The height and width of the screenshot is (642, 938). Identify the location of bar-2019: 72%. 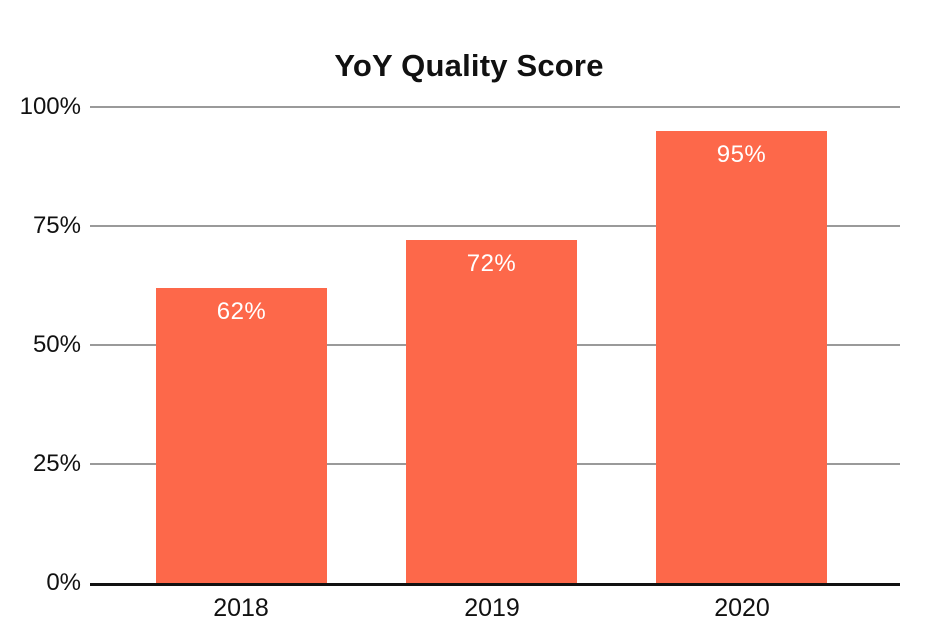
(491, 411).